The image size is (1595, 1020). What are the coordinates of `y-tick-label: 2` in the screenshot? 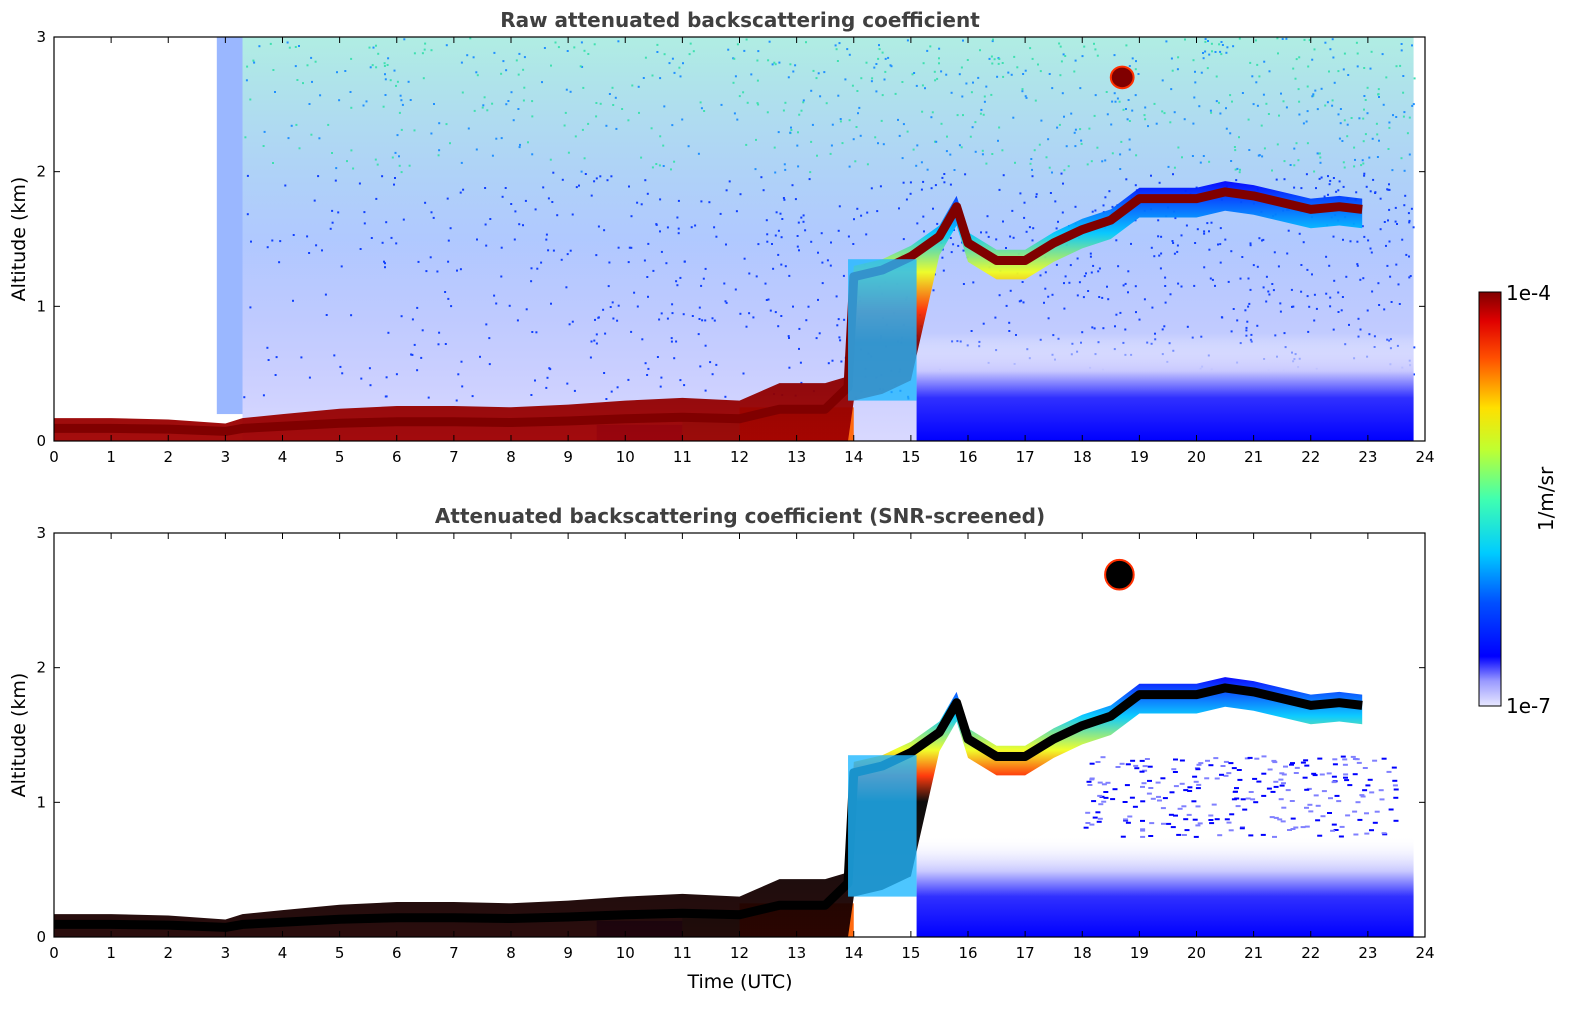 It's located at (41, 172).